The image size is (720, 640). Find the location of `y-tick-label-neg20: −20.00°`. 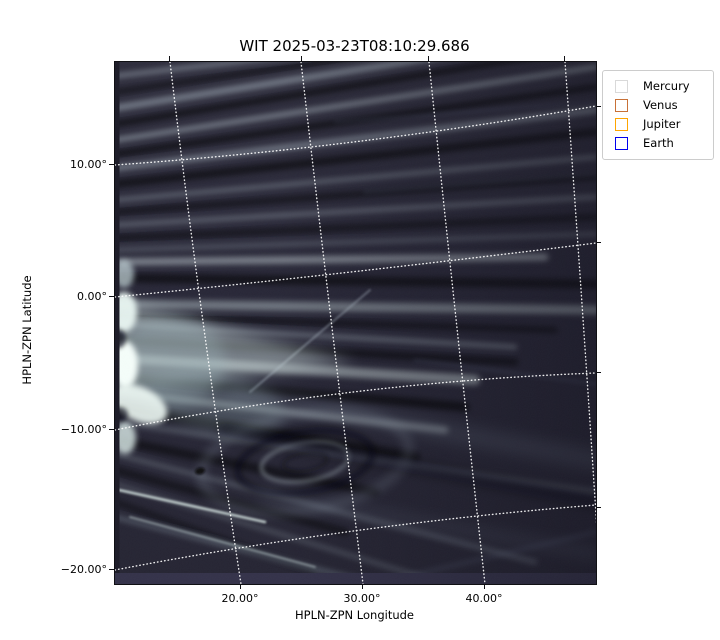

y-tick-label-neg20: −20.00° is located at coordinates (83, 569).